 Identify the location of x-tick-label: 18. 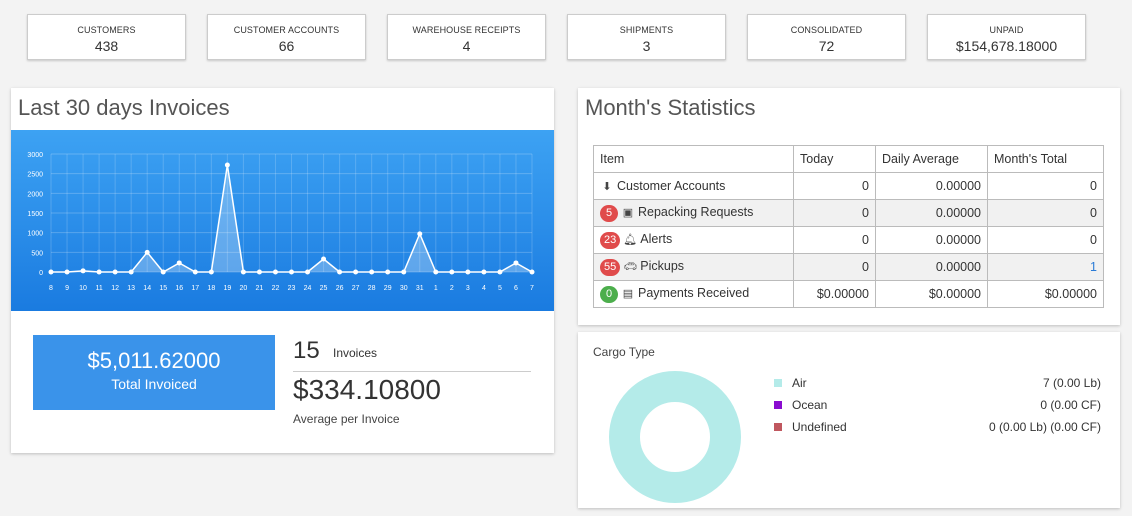
(211, 288).